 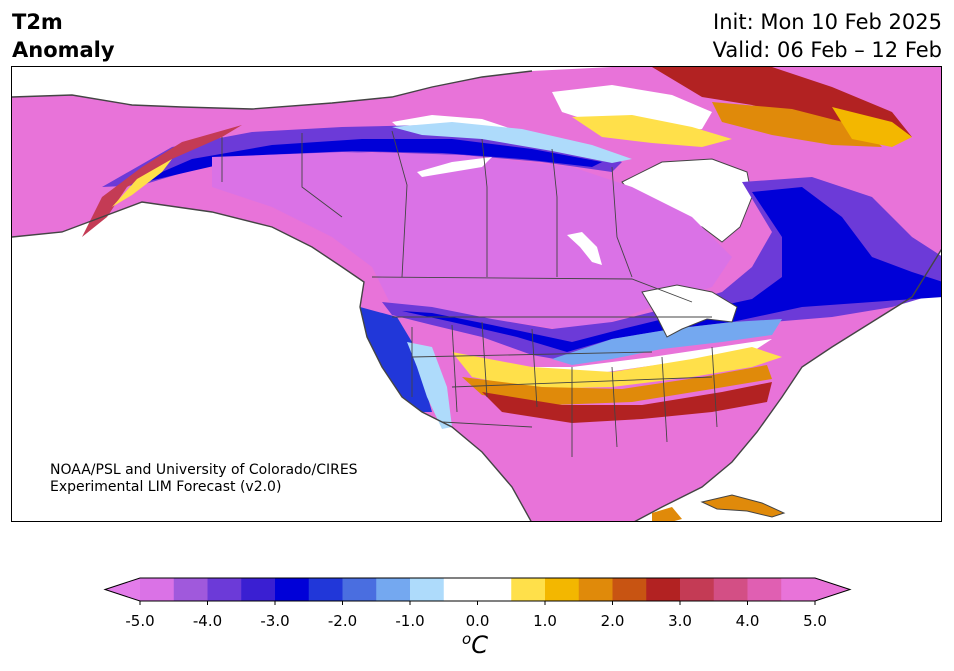 I want to click on title-left: T2m Anomaly, so click(x=63, y=36).